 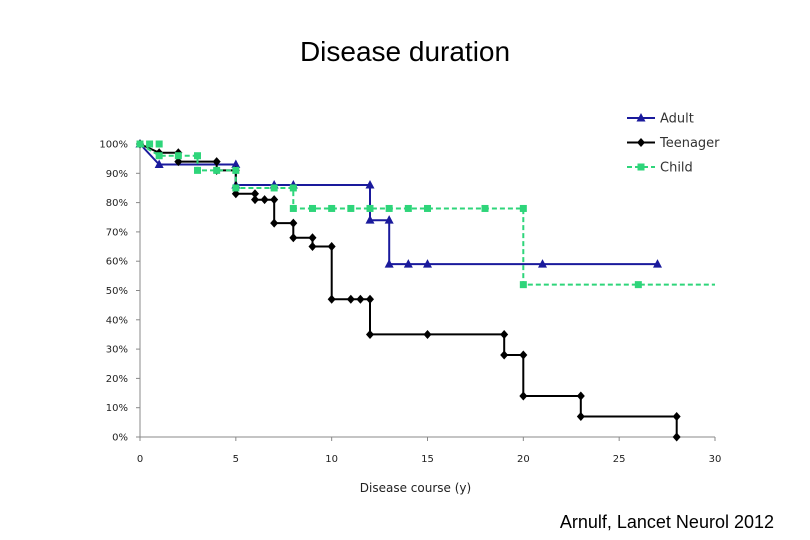 What do you see at coordinates (523, 459) in the screenshot?
I see `x-tick-label: 20` at bounding box center [523, 459].